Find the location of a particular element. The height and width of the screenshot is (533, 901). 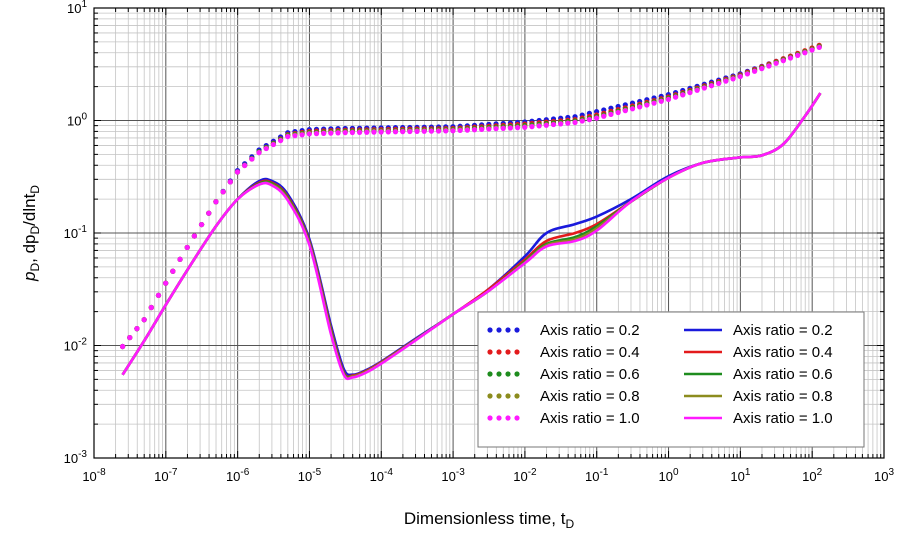

legend-label: Axis ratio = 0.2 is located at coordinates (590, 330).